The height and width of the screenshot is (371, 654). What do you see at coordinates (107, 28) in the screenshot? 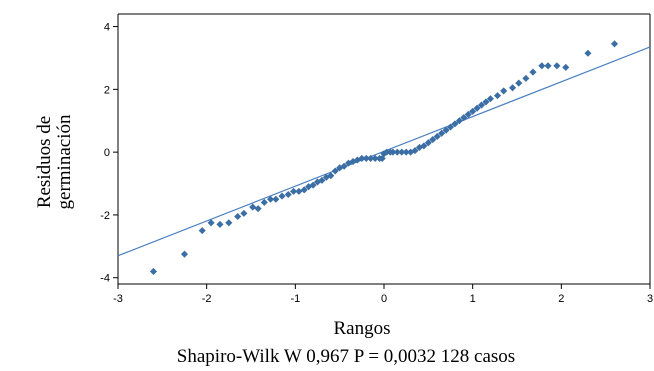
I see `y-tick-label: 4` at bounding box center [107, 28].